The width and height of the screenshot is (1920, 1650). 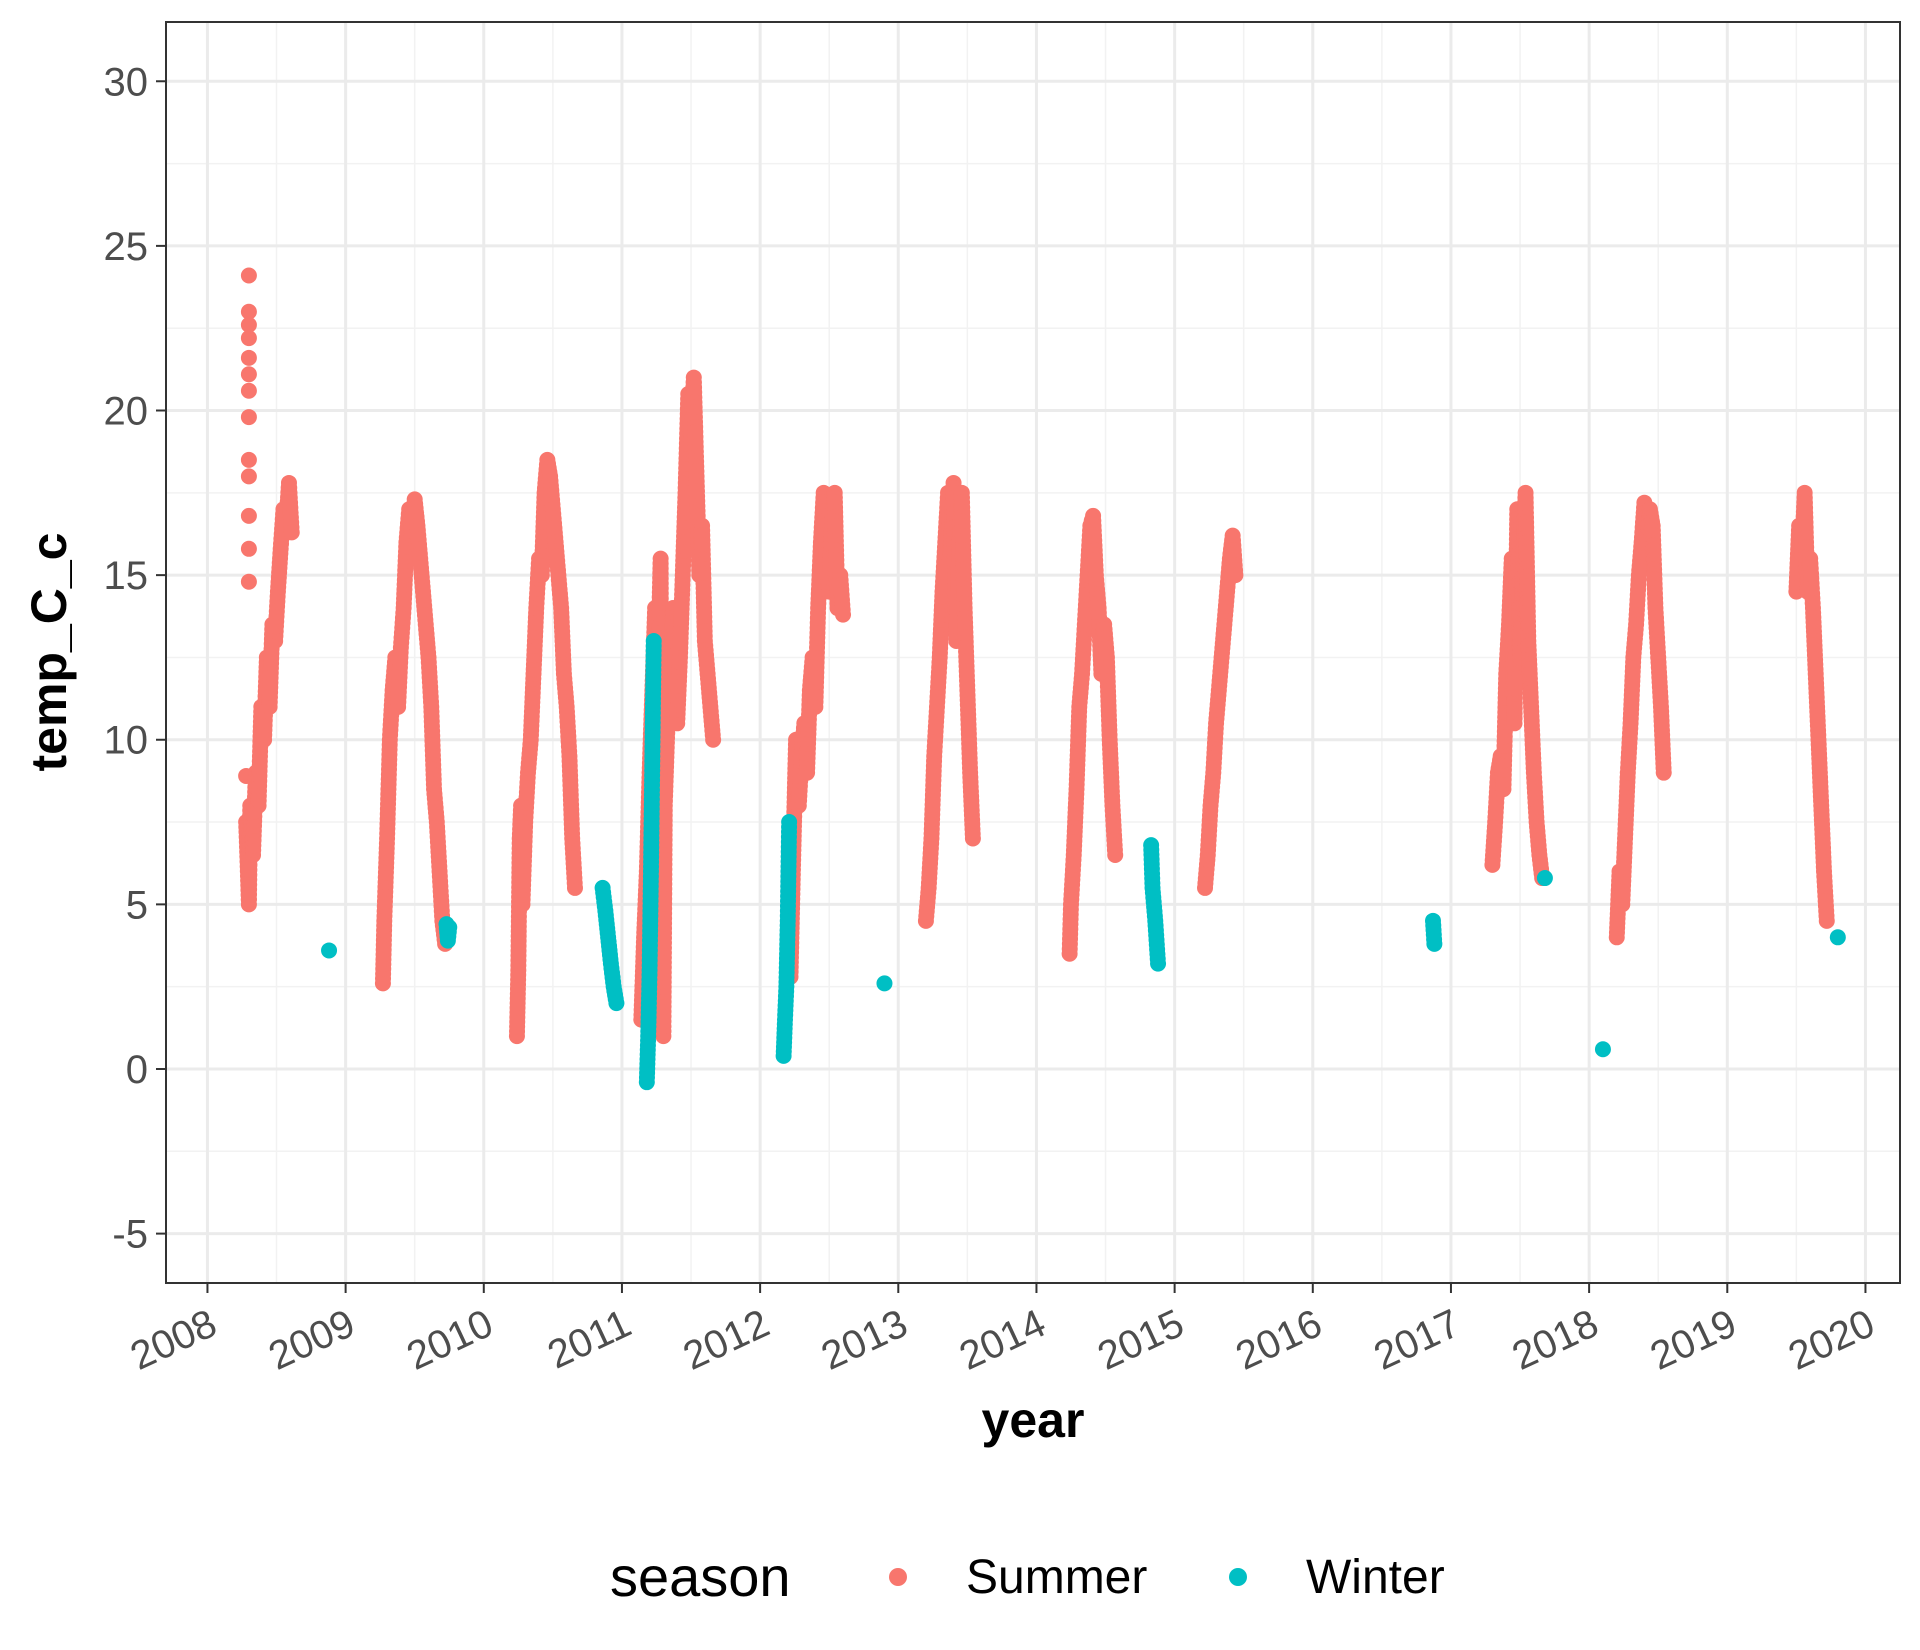 I want to click on x-tick-label: 2018, so click(x=1555, y=1339).